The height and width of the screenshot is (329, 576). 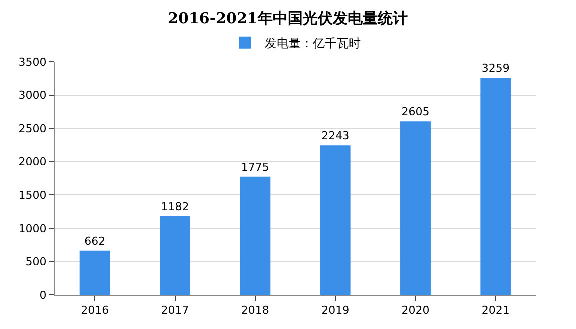 What do you see at coordinates (95, 241) in the screenshot?
I see `data-label: 662` at bounding box center [95, 241].